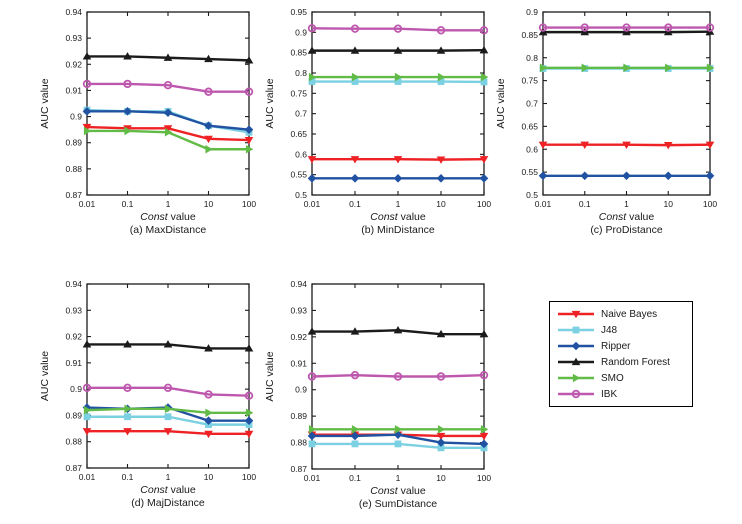 The image size is (742, 524). What do you see at coordinates (623, 378) in the screenshot?
I see `legend-item-smo: SMO` at bounding box center [623, 378].